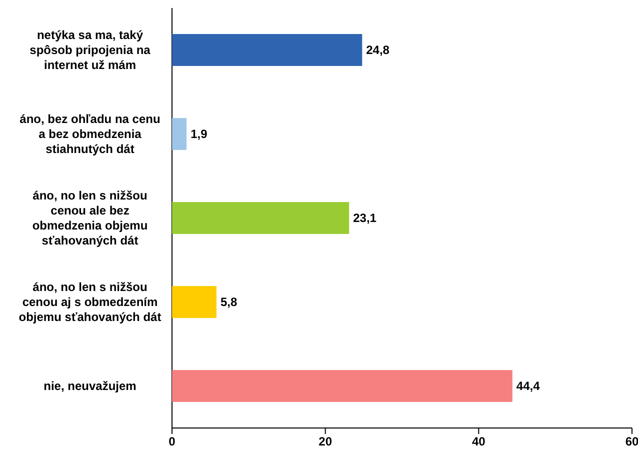 The width and height of the screenshot is (638, 451). What do you see at coordinates (199, 134) in the screenshot?
I see `data-label: 1,9` at bounding box center [199, 134].